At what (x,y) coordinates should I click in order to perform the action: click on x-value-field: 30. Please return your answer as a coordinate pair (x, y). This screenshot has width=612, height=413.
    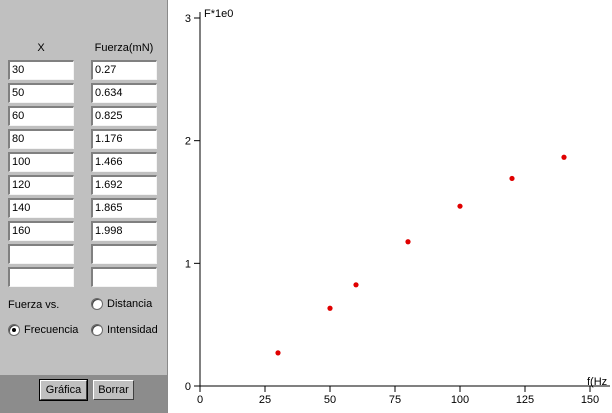
    Looking at the image, I should click on (41, 70).